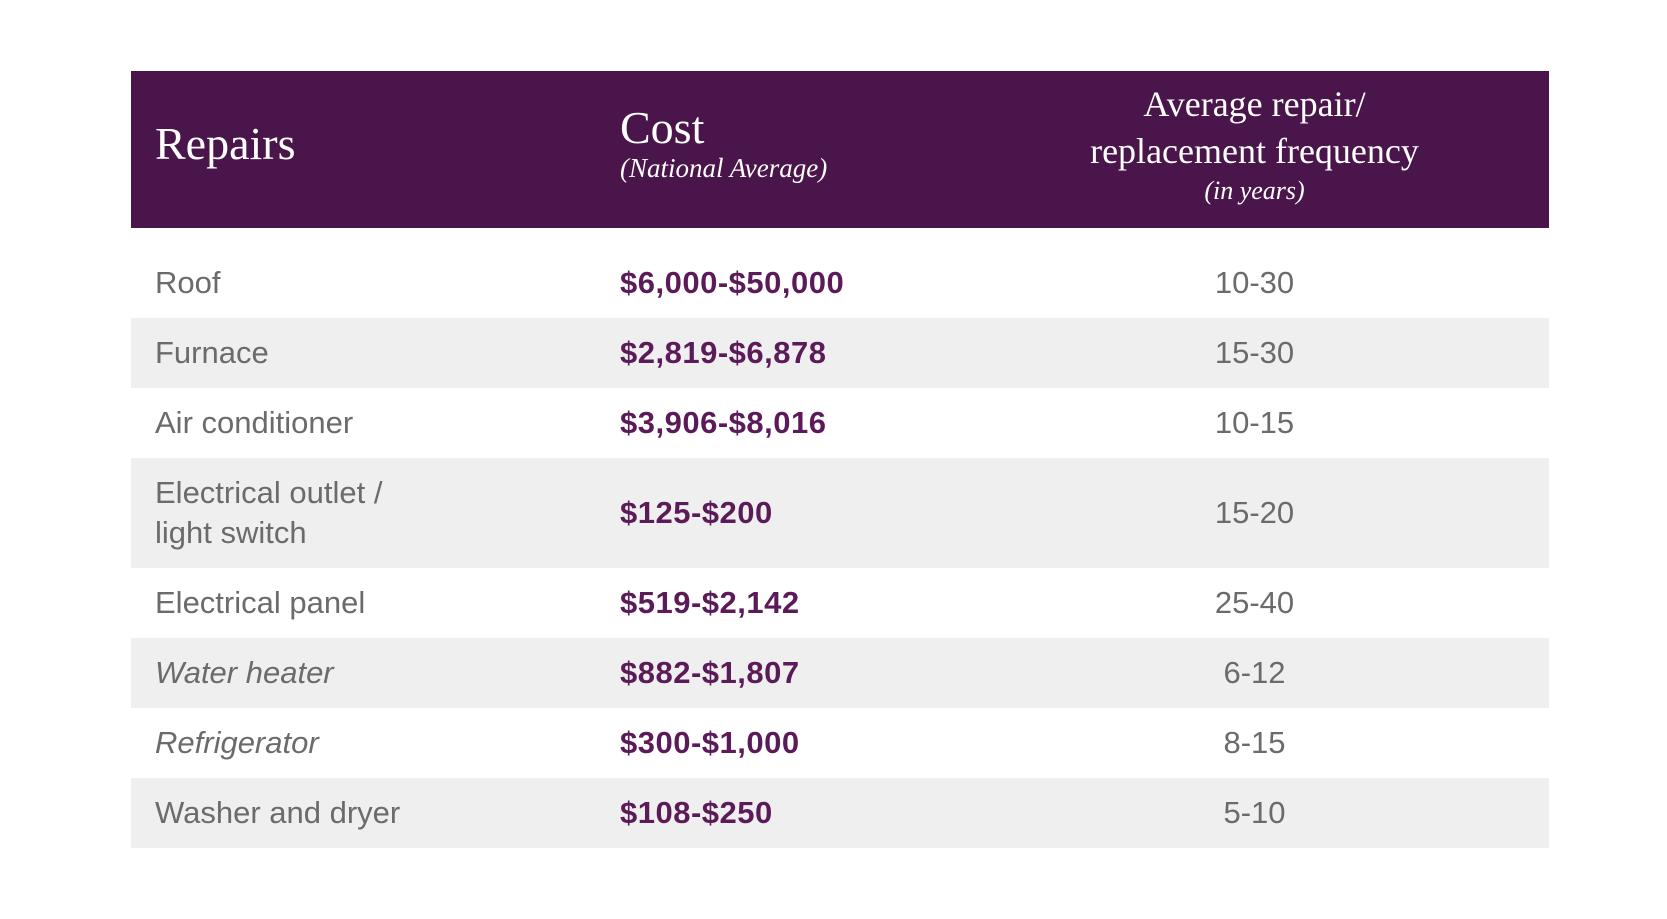 This screenshot has height=919, width=1667. I want to click on repair-name-cell: Electrical outlet / light switch, so click(269, 512).